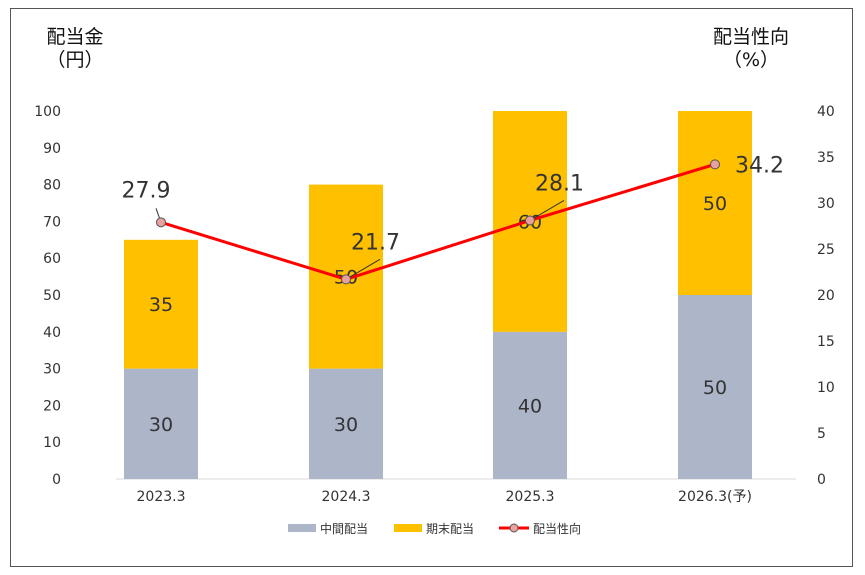  What do you see at coordinates (344, 528) in the screenshot?
I see `legend-label-interim: 中間配当` at bounding box center [344, 528].